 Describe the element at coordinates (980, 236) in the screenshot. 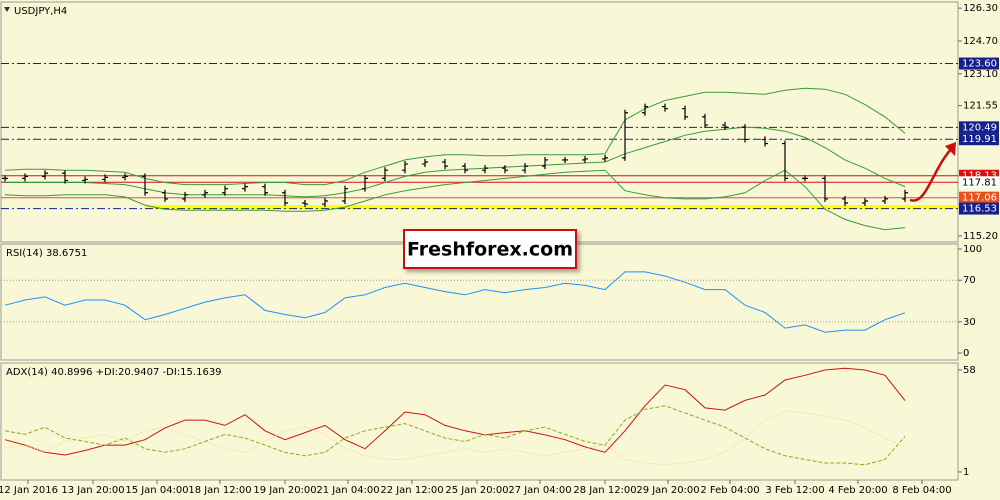

I see `y-tick-label: 115.20` at that location.